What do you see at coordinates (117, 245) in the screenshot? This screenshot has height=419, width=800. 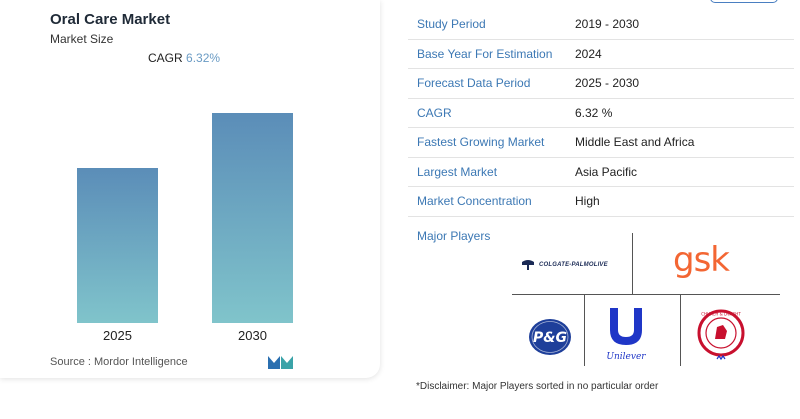 I see `bar-2025` at bounding box center [117, 245].